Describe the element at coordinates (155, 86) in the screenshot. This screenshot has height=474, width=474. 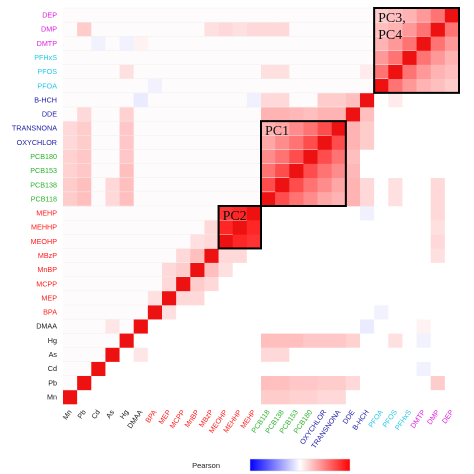
I see `cell-pfoa-bpa` at that location.